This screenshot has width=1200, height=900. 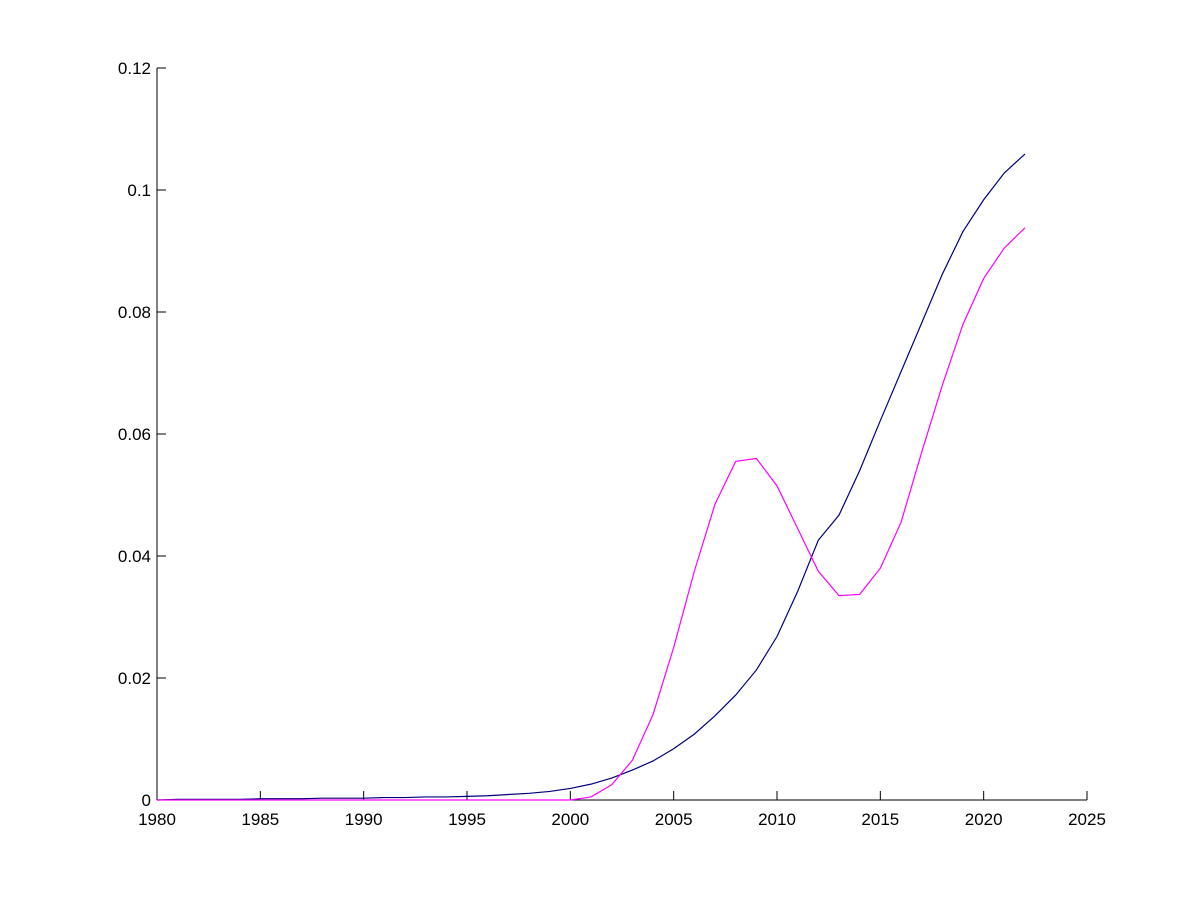 I want to click on x-tick-label: 2000, so click(x=570, y=819).